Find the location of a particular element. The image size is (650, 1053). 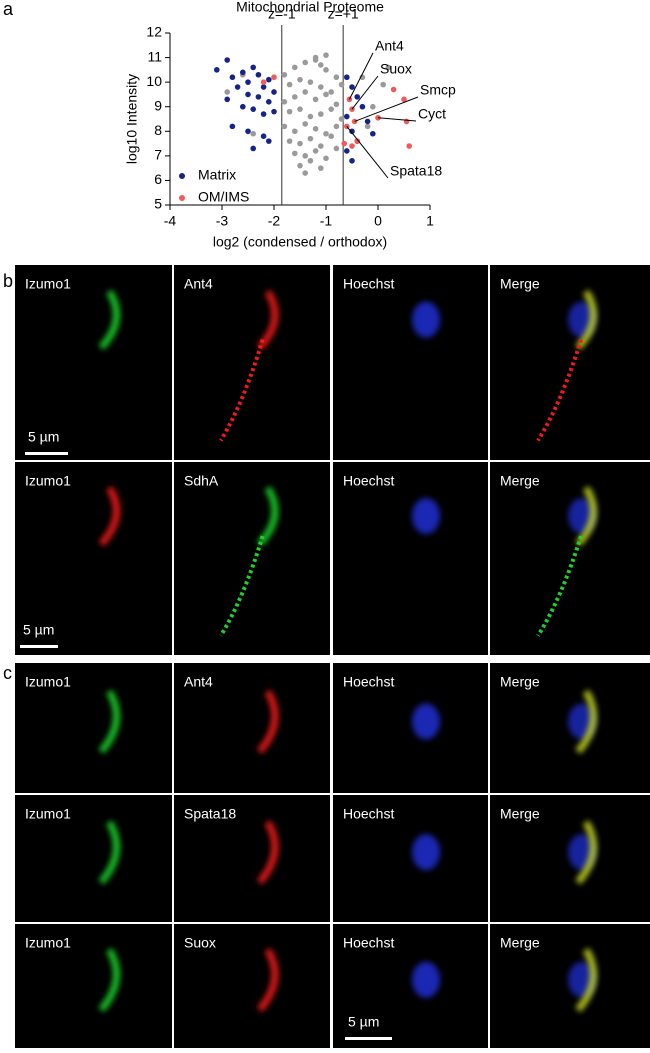

threshold-label: z=+1 is located at coordinates (343, 14).